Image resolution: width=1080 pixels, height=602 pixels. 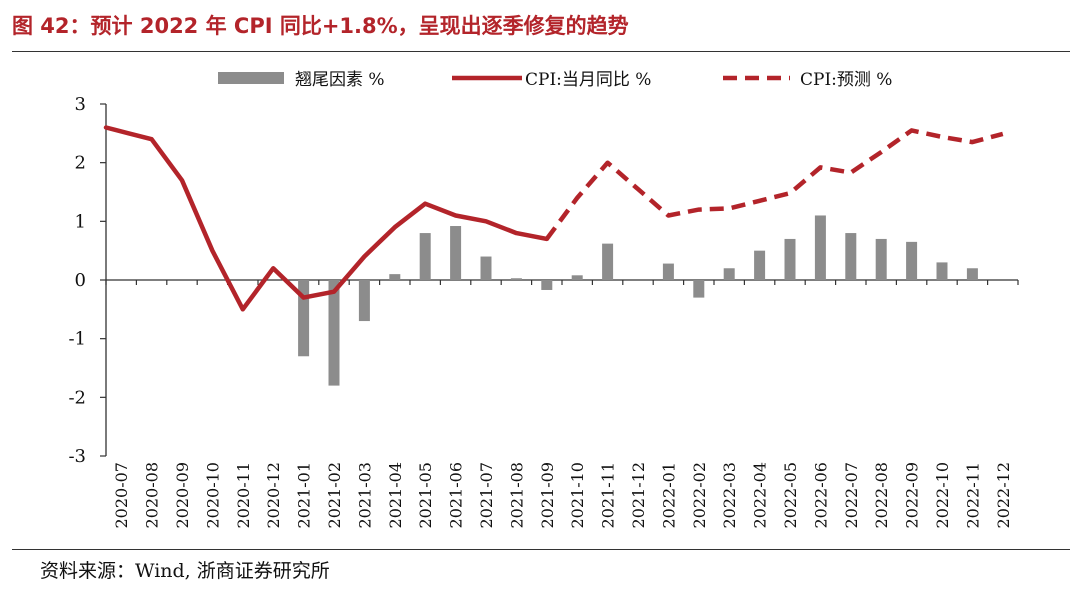 I want to click on top-rule, so click(x=541, y=51).